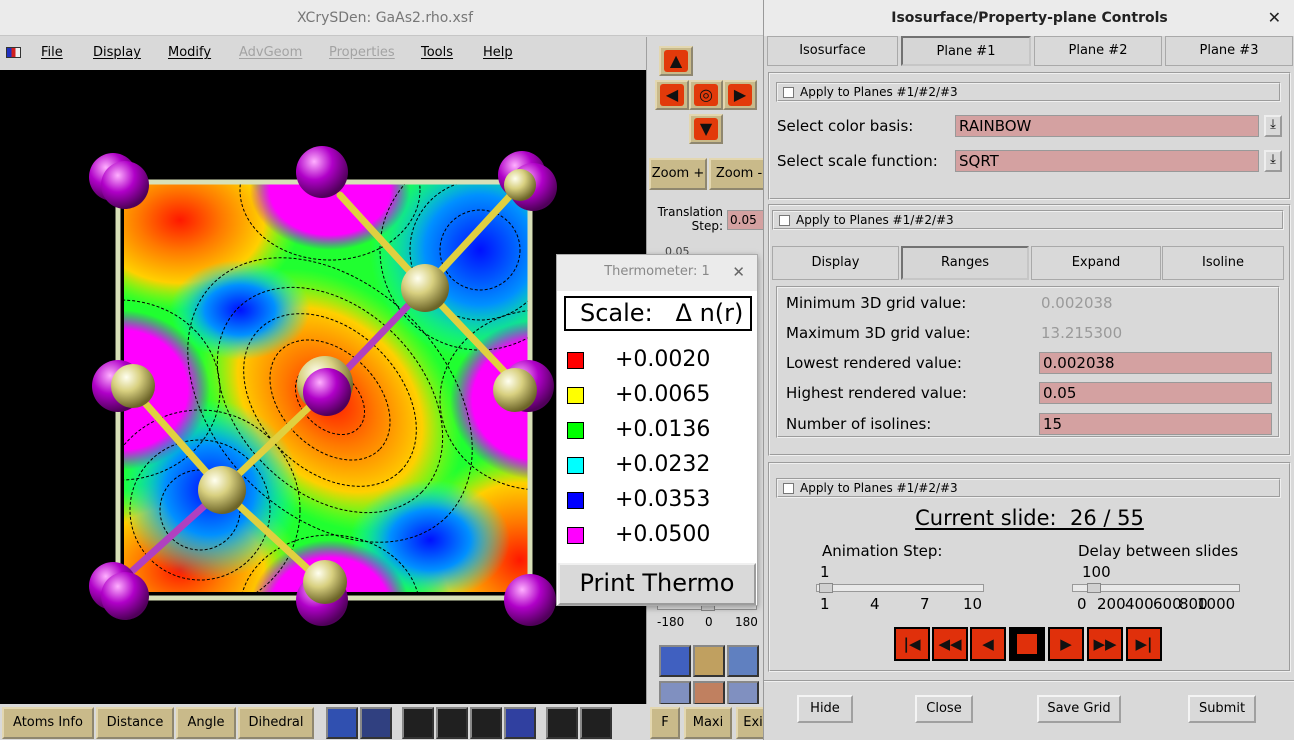 The width and height of the screenshot is (1294, 740). Describe the element at coordinates (271, 52) in the screenshot. I see `menu-advgeom: AdvGeom` at that location.